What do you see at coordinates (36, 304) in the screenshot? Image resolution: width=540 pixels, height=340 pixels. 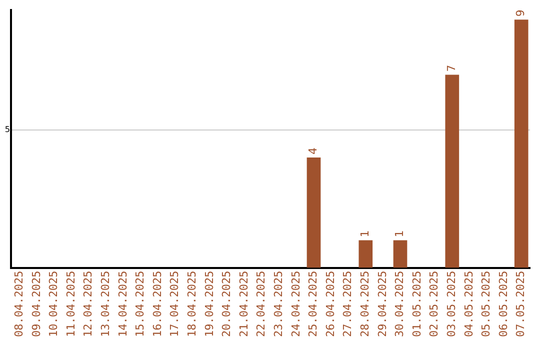 I see `x-tick-label: 09.04.2025` at bounding box center [36, 304].